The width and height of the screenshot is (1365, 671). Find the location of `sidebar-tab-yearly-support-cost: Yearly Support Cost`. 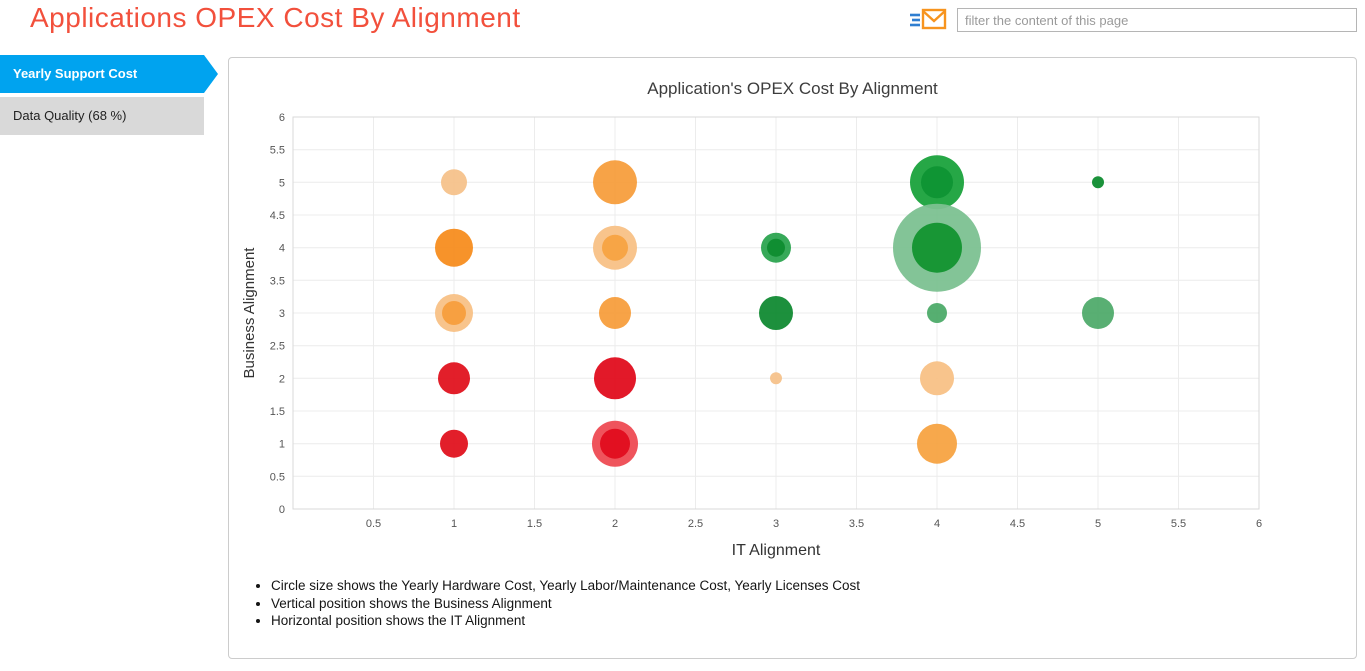

sidebar-tab-yearly-support-cost: Yearly Support Cost is located at coordinates (109, 74).